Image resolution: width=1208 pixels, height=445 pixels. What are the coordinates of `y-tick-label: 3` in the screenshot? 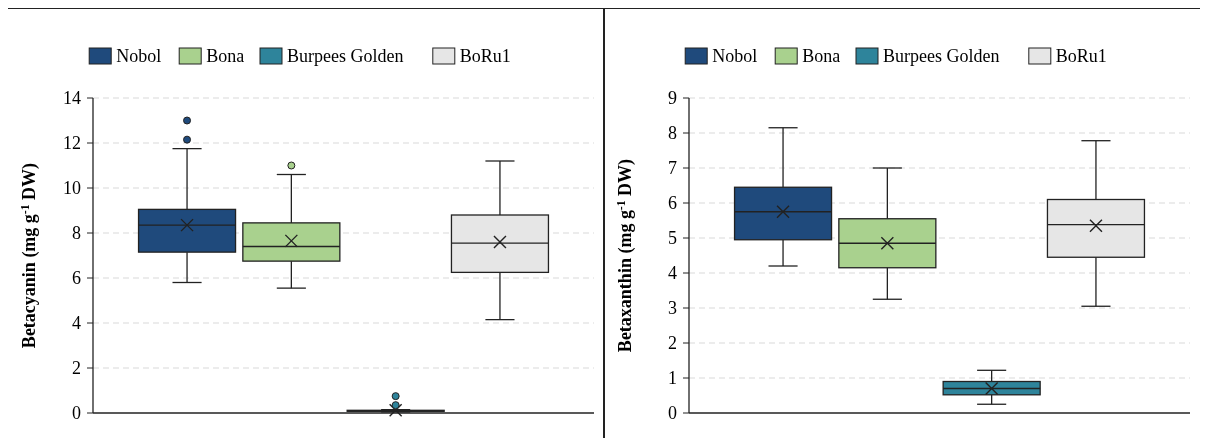 It's located at (672, 308).